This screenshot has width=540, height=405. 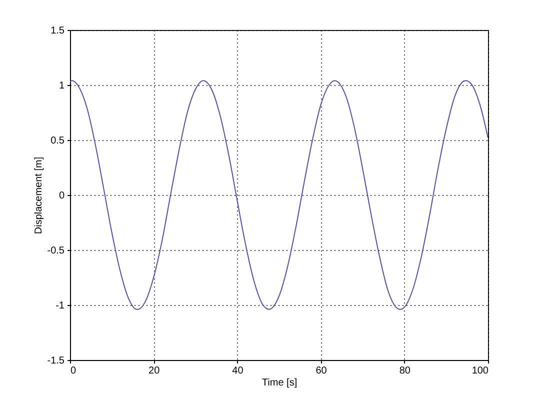 I want to click on y-axis-title: Displacement [m], so click(x=38, y=195).